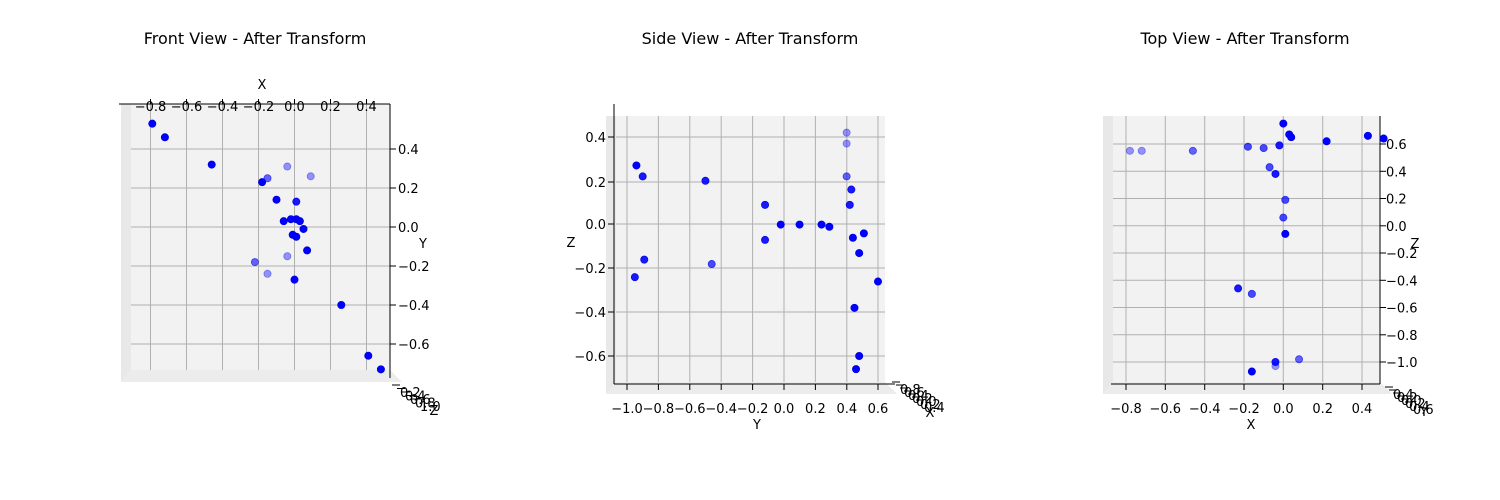 This screenshot has height=500, width=1500. What do you see at coordinates (926, 402) in the screenshot?
I see `depth-tick-label: 0.0` at bounding box center [926, 402].